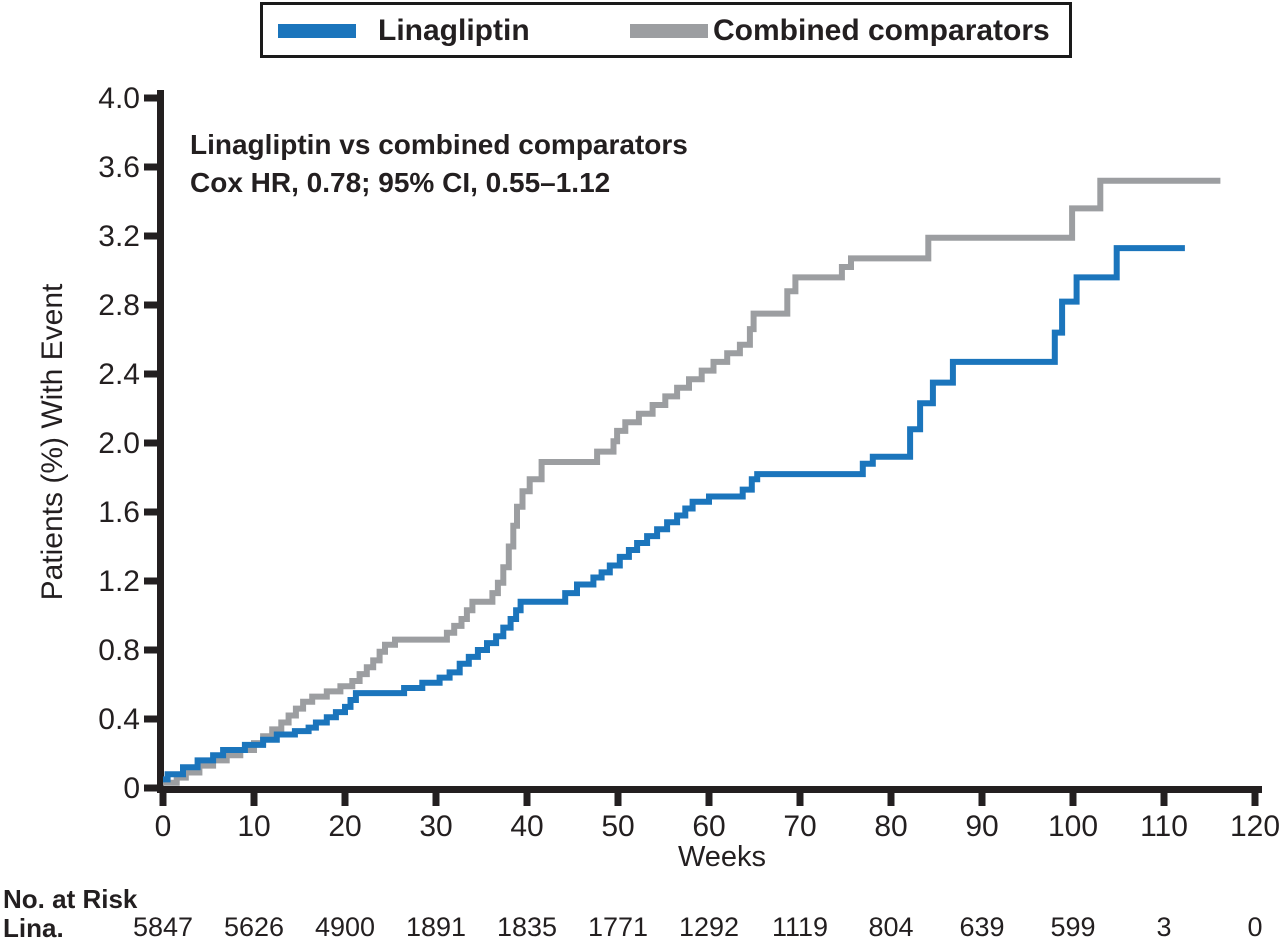 This screenshot has height=940, width=1280. I want to click on y-axis-line, so click(160, 441).